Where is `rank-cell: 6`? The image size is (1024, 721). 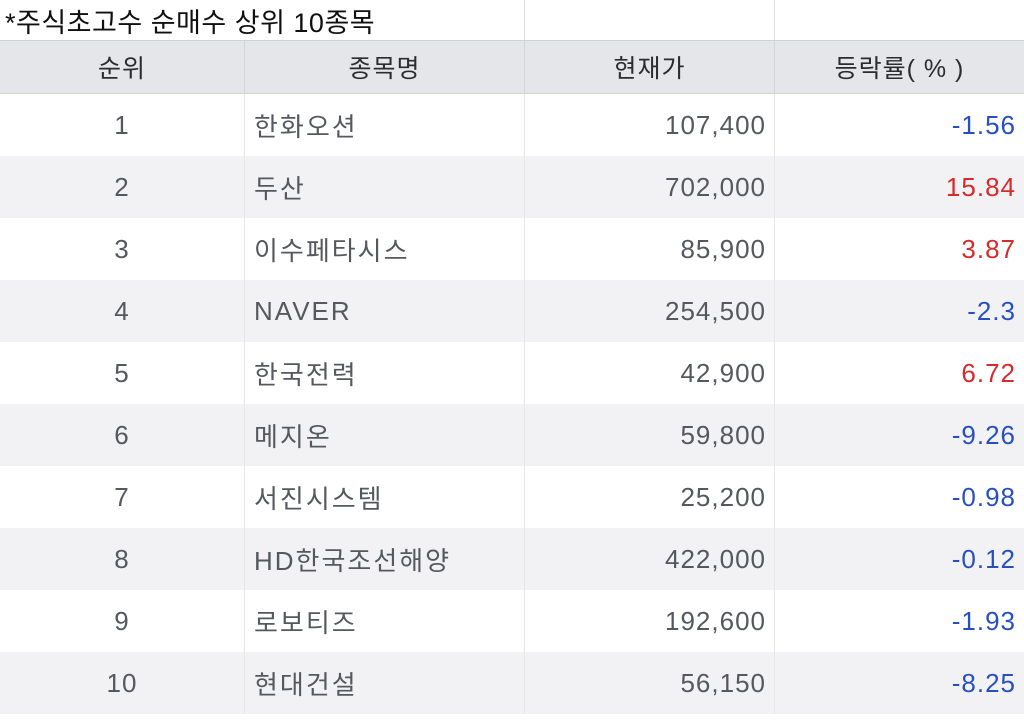
rank-cell: 6 is located at coordinates (122, 435).